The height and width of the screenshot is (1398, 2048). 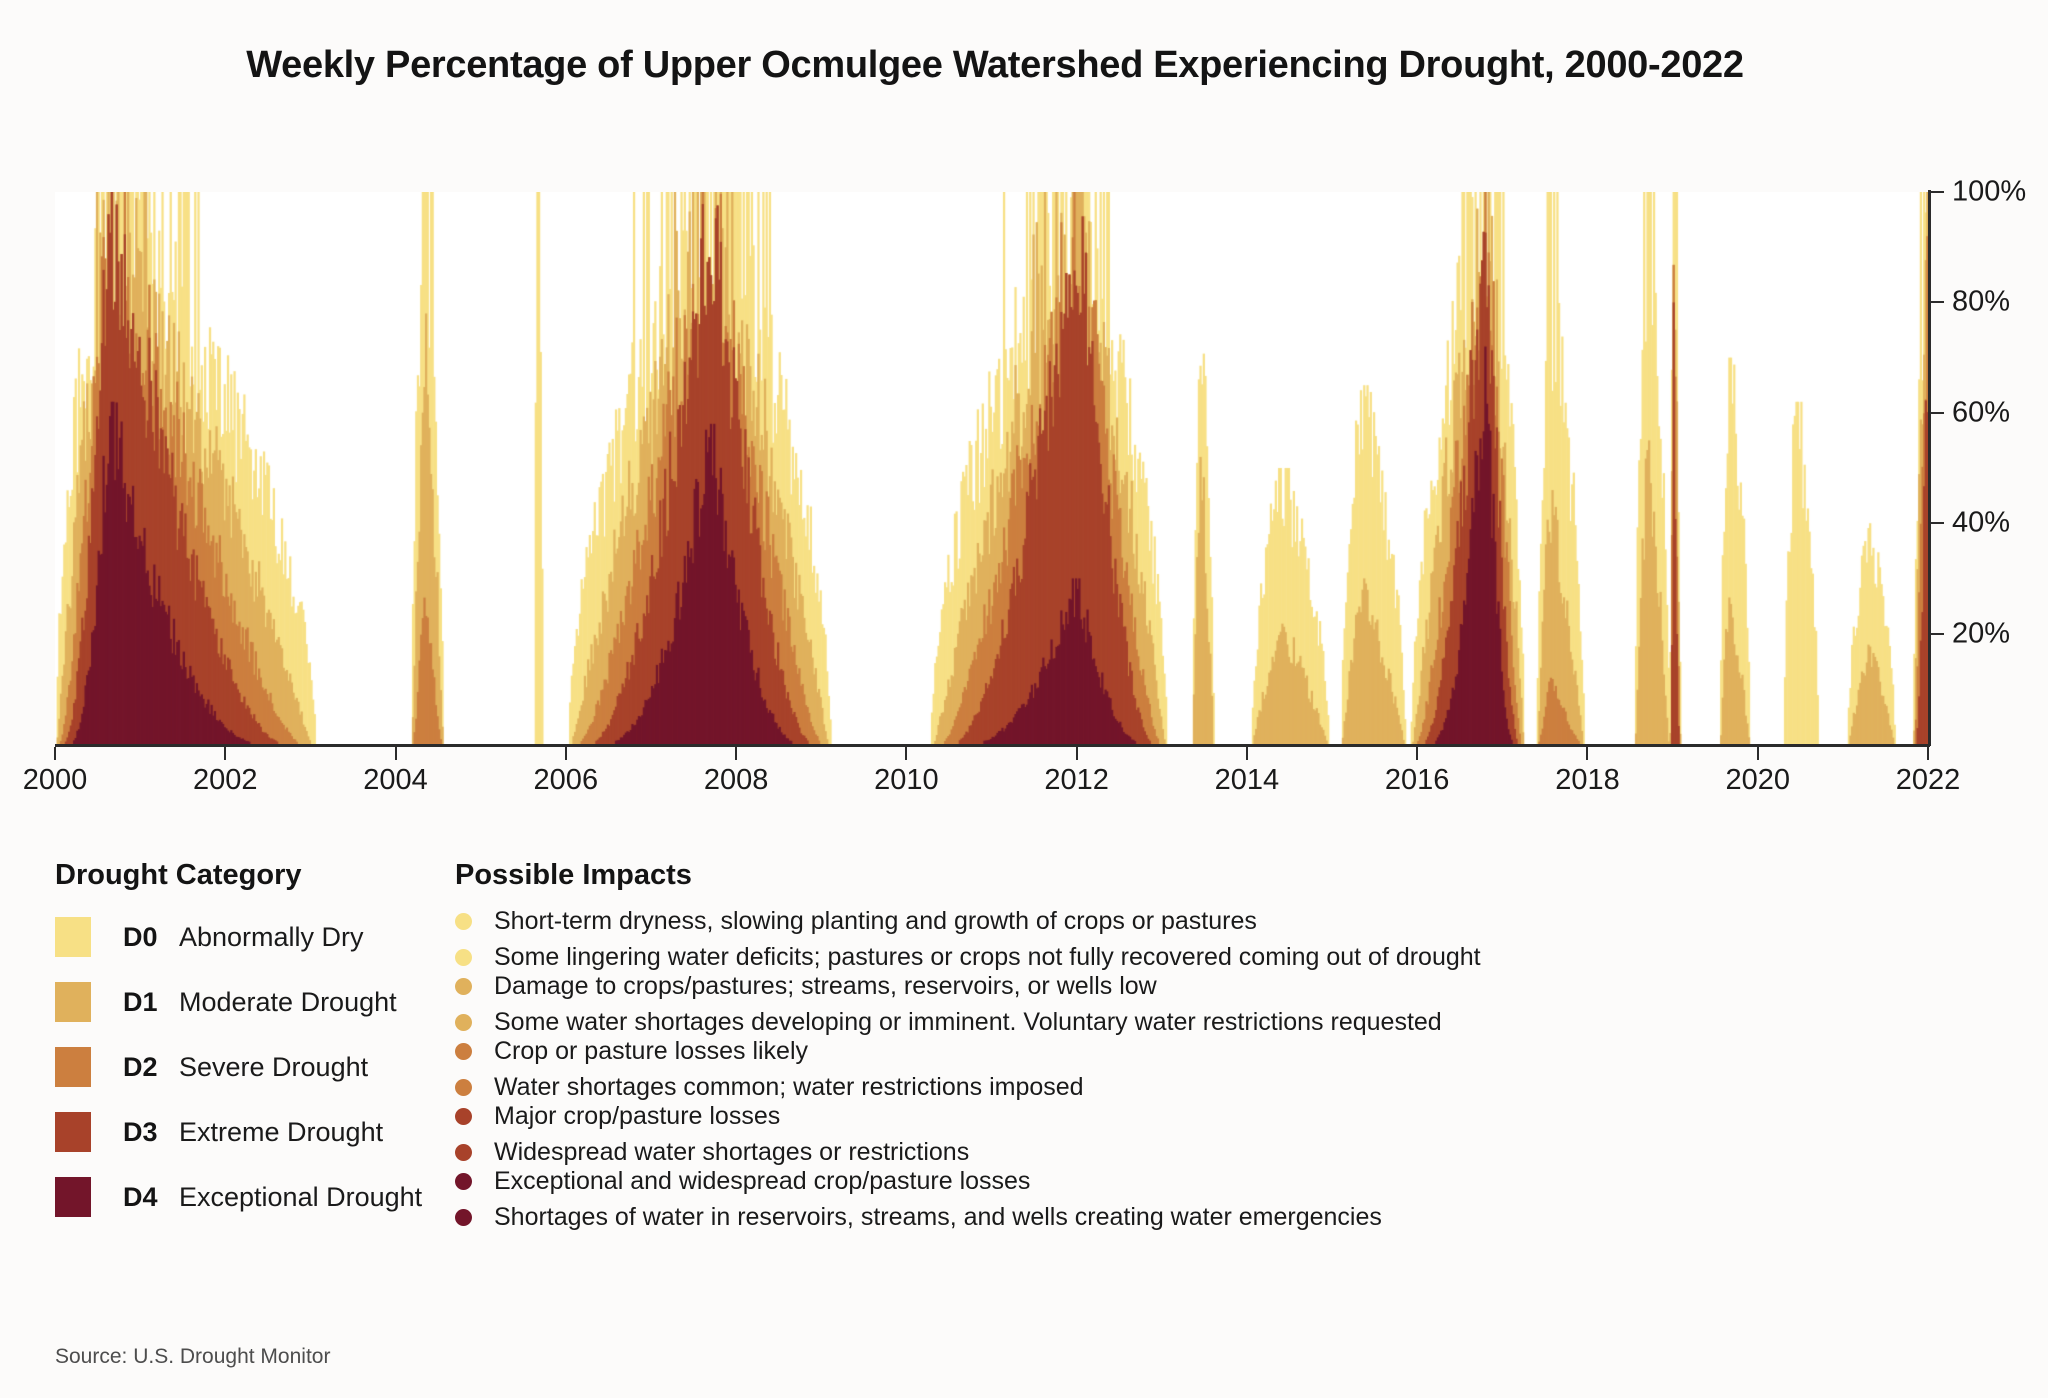 What do you see at coordinates (395, 753) in the screenshot?
I see `x-tick-2004` at bounding box center [395, 753].